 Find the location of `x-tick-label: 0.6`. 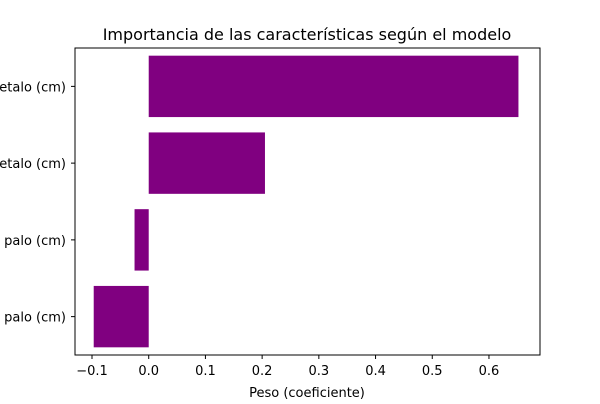

x-tick-label: 0.6 is located at coordinates (489, 371).